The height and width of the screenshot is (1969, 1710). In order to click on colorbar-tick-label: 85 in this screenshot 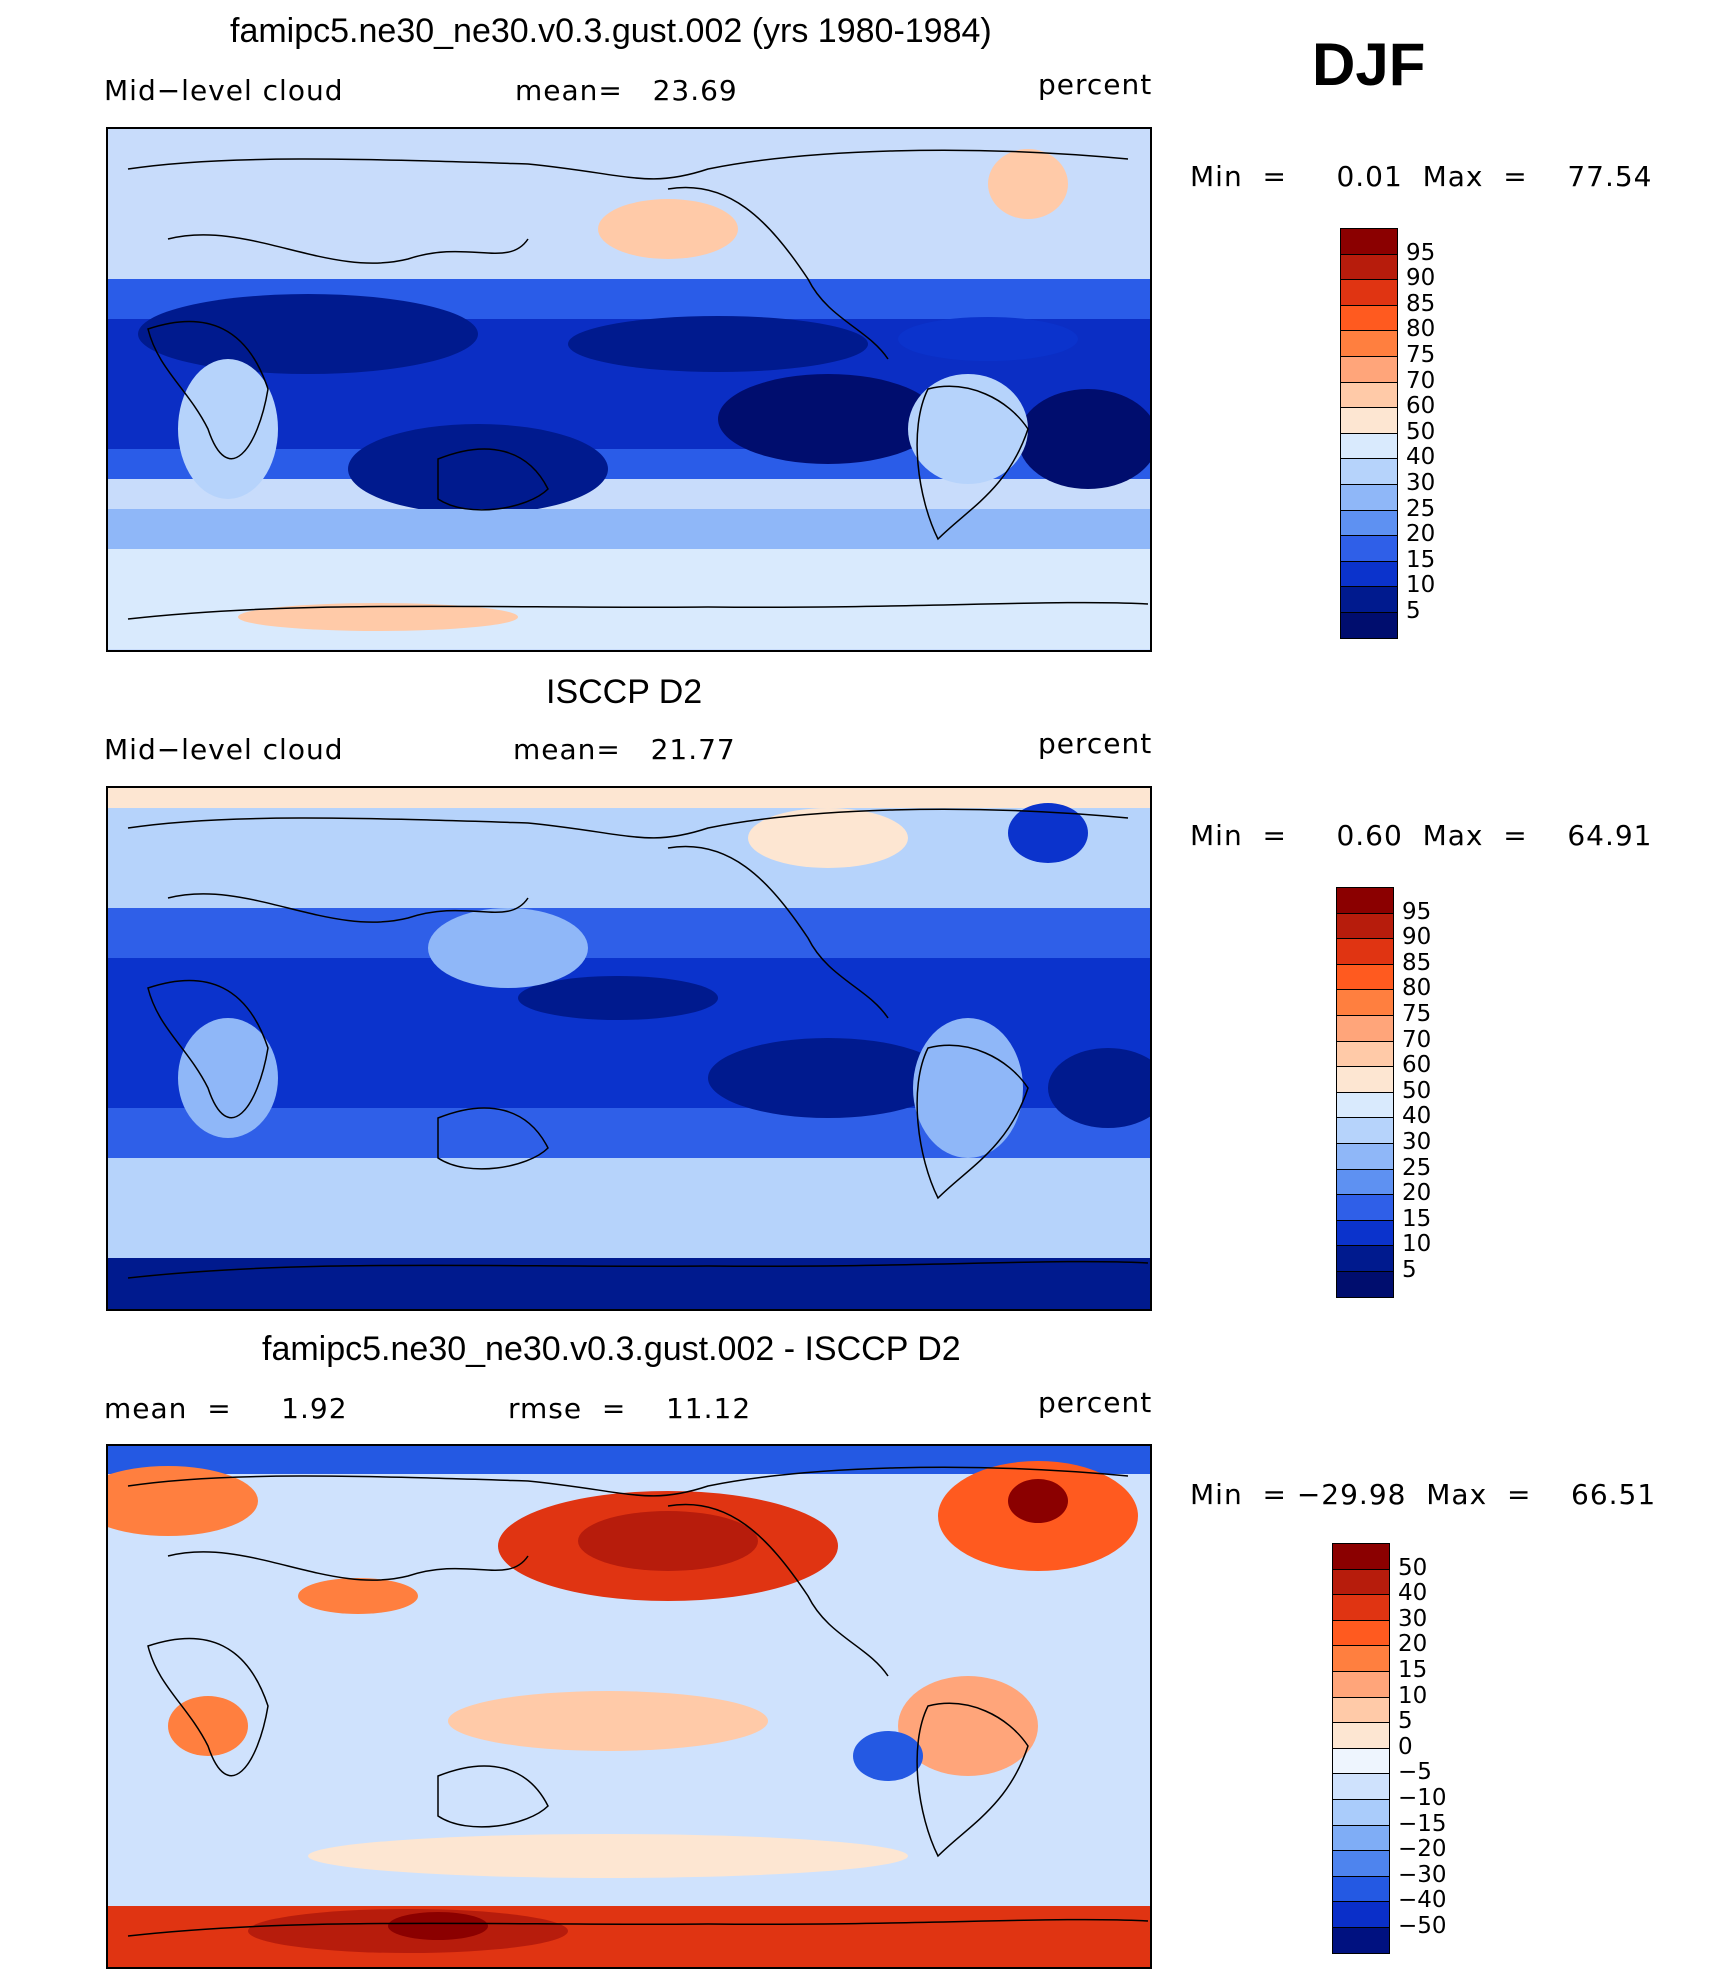, I will do `click(1421, 303)`.